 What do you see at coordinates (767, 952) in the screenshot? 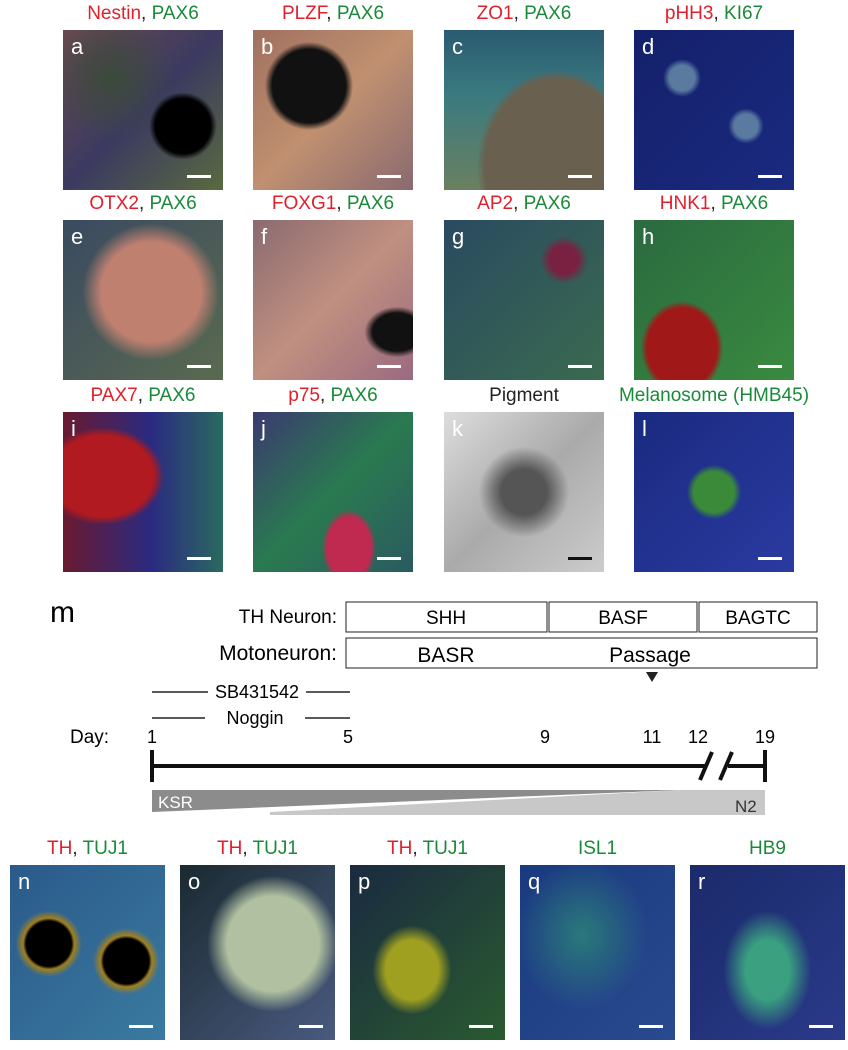
I see `micrograph: r` at bounding box center [767, 952].